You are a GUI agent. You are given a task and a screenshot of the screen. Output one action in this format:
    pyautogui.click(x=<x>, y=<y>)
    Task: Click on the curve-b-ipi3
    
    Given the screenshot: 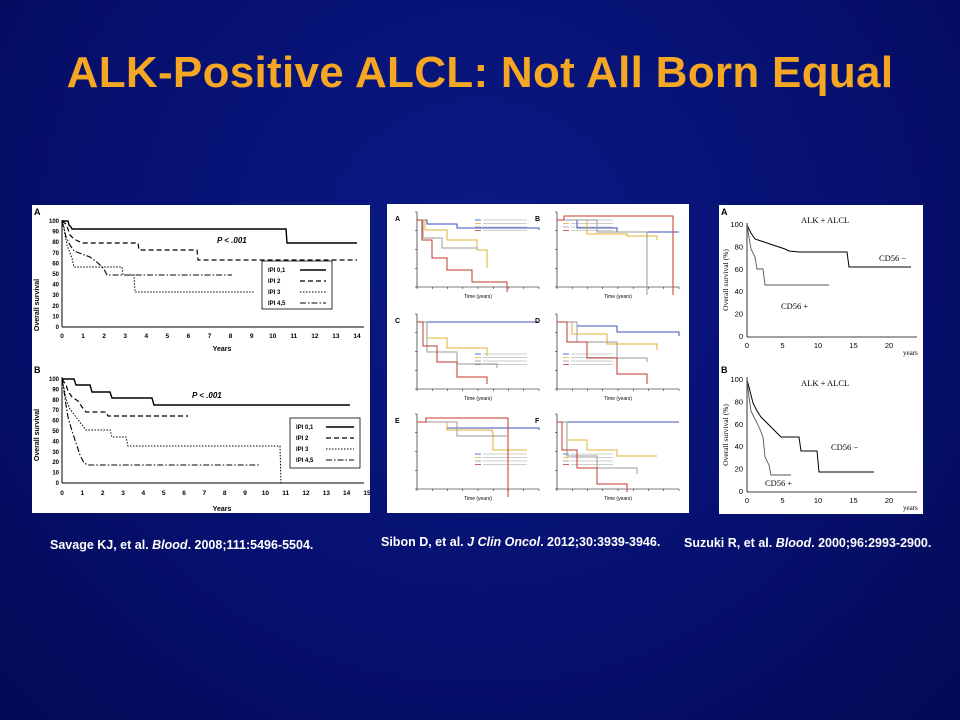 What is the action you would take?
    pyautogui.click(x=171, y=431)
    